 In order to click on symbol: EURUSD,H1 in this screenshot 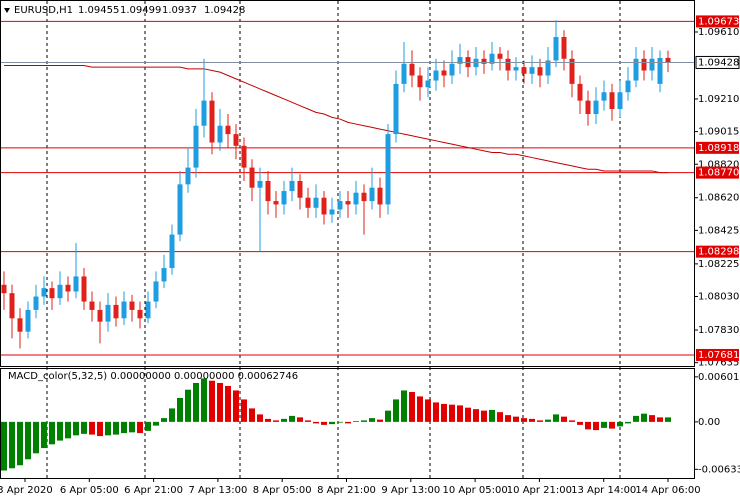, I will do `click(43, 10)`.